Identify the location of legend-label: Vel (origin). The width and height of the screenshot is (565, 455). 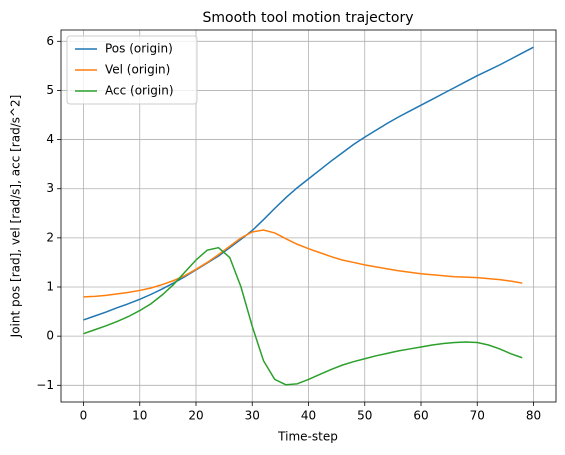
(137, 70).